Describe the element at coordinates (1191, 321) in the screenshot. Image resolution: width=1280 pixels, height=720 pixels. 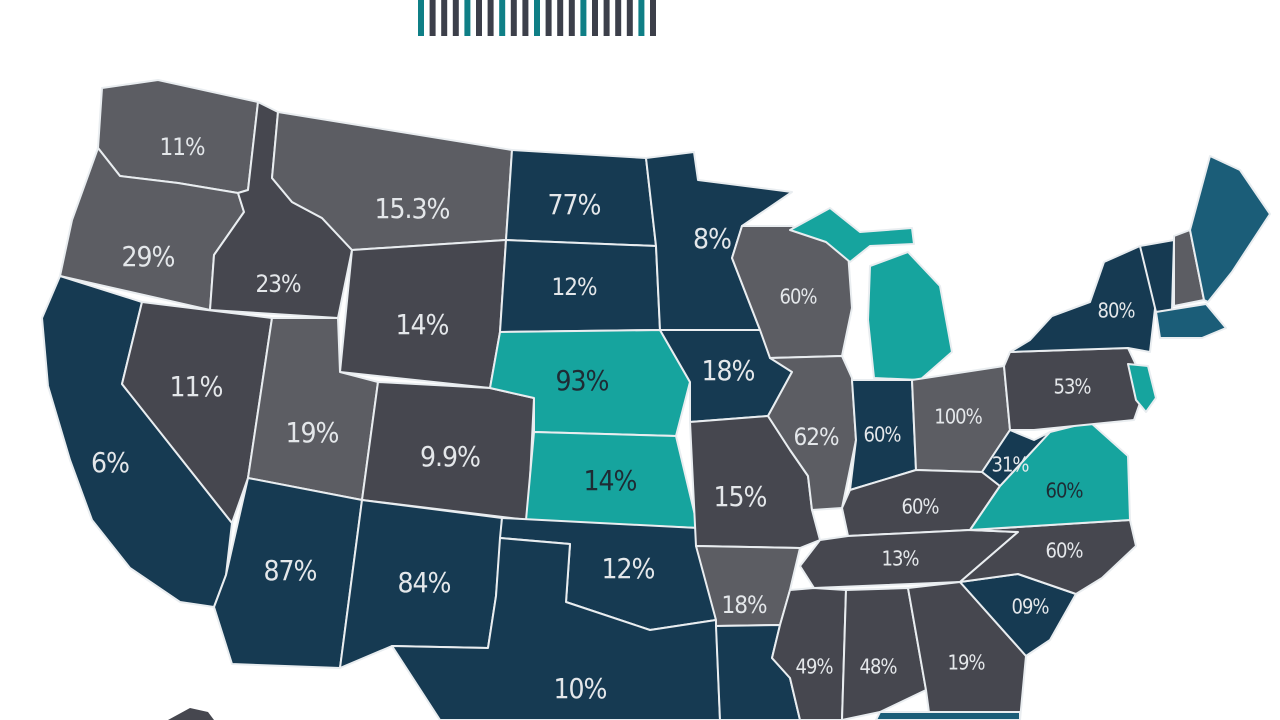
I see `state-massachusetts` at that location.